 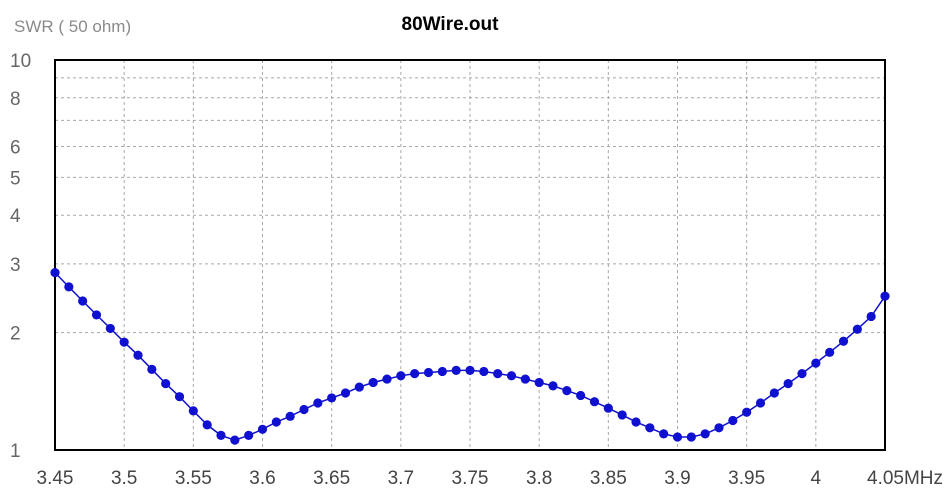 What do you see at coordinates (15, 99) in the screenshot?
I see `y-tick-label: 8` at bounding box center [15, 99].